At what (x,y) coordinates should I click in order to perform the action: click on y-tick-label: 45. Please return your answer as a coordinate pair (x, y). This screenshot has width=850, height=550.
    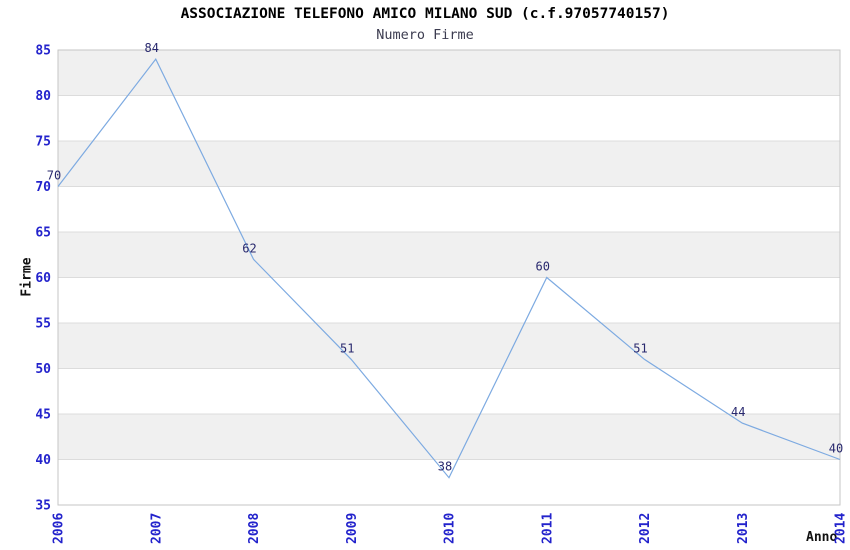
    Looking at the image, I should click on (43, 415).